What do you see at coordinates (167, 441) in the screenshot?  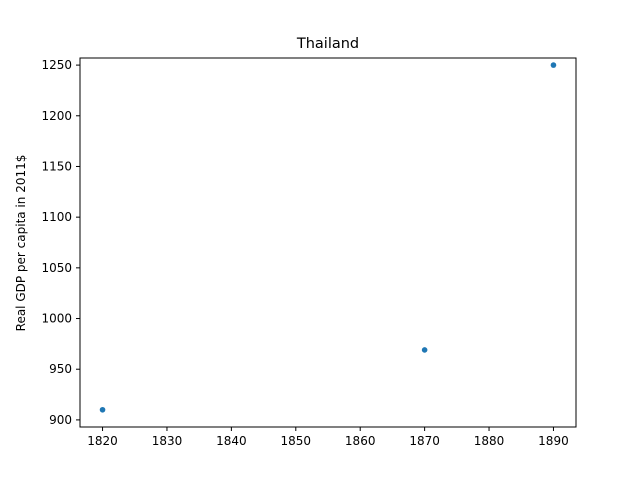 I see `x-tick-label: 1830` at bounding box center [167, 441].